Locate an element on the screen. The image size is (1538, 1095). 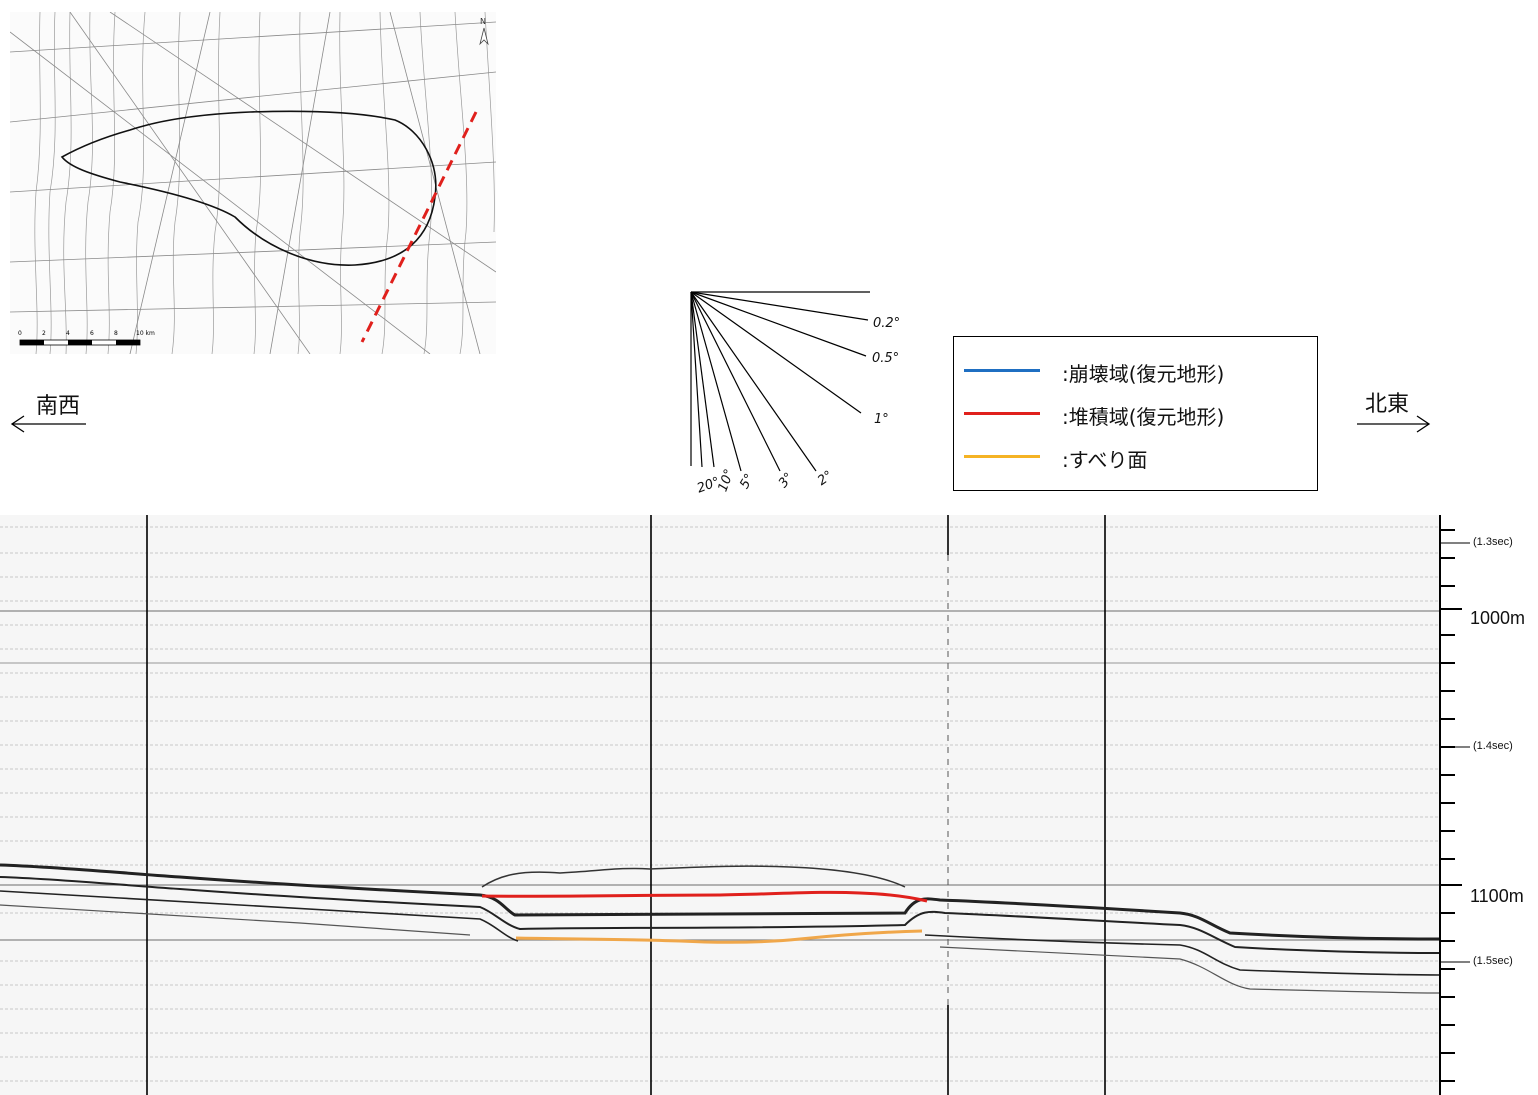
depth-label-1100: 1100m is located at coordinates (1497, 896).